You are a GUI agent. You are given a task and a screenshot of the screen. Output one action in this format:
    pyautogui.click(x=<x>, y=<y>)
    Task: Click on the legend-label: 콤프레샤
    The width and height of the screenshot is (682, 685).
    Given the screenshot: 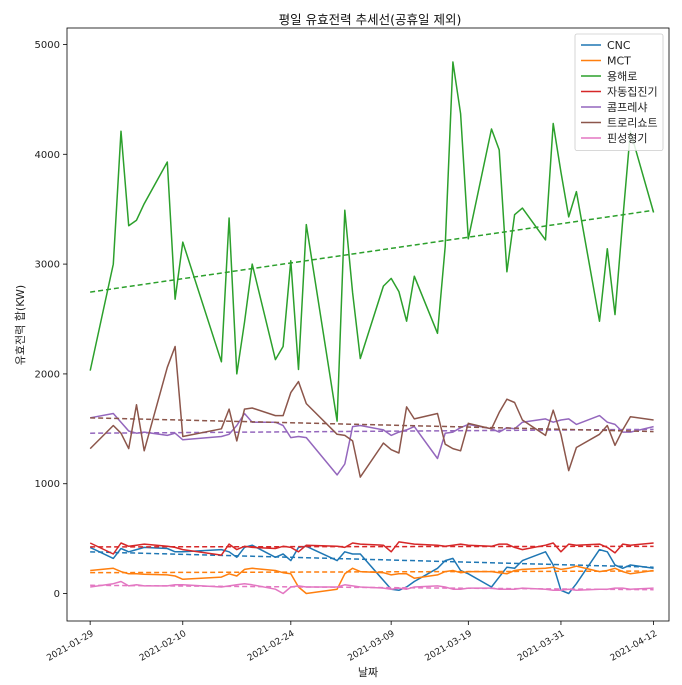 What is the action you would take?
    pyautogui.click(x=627, y=107)
    